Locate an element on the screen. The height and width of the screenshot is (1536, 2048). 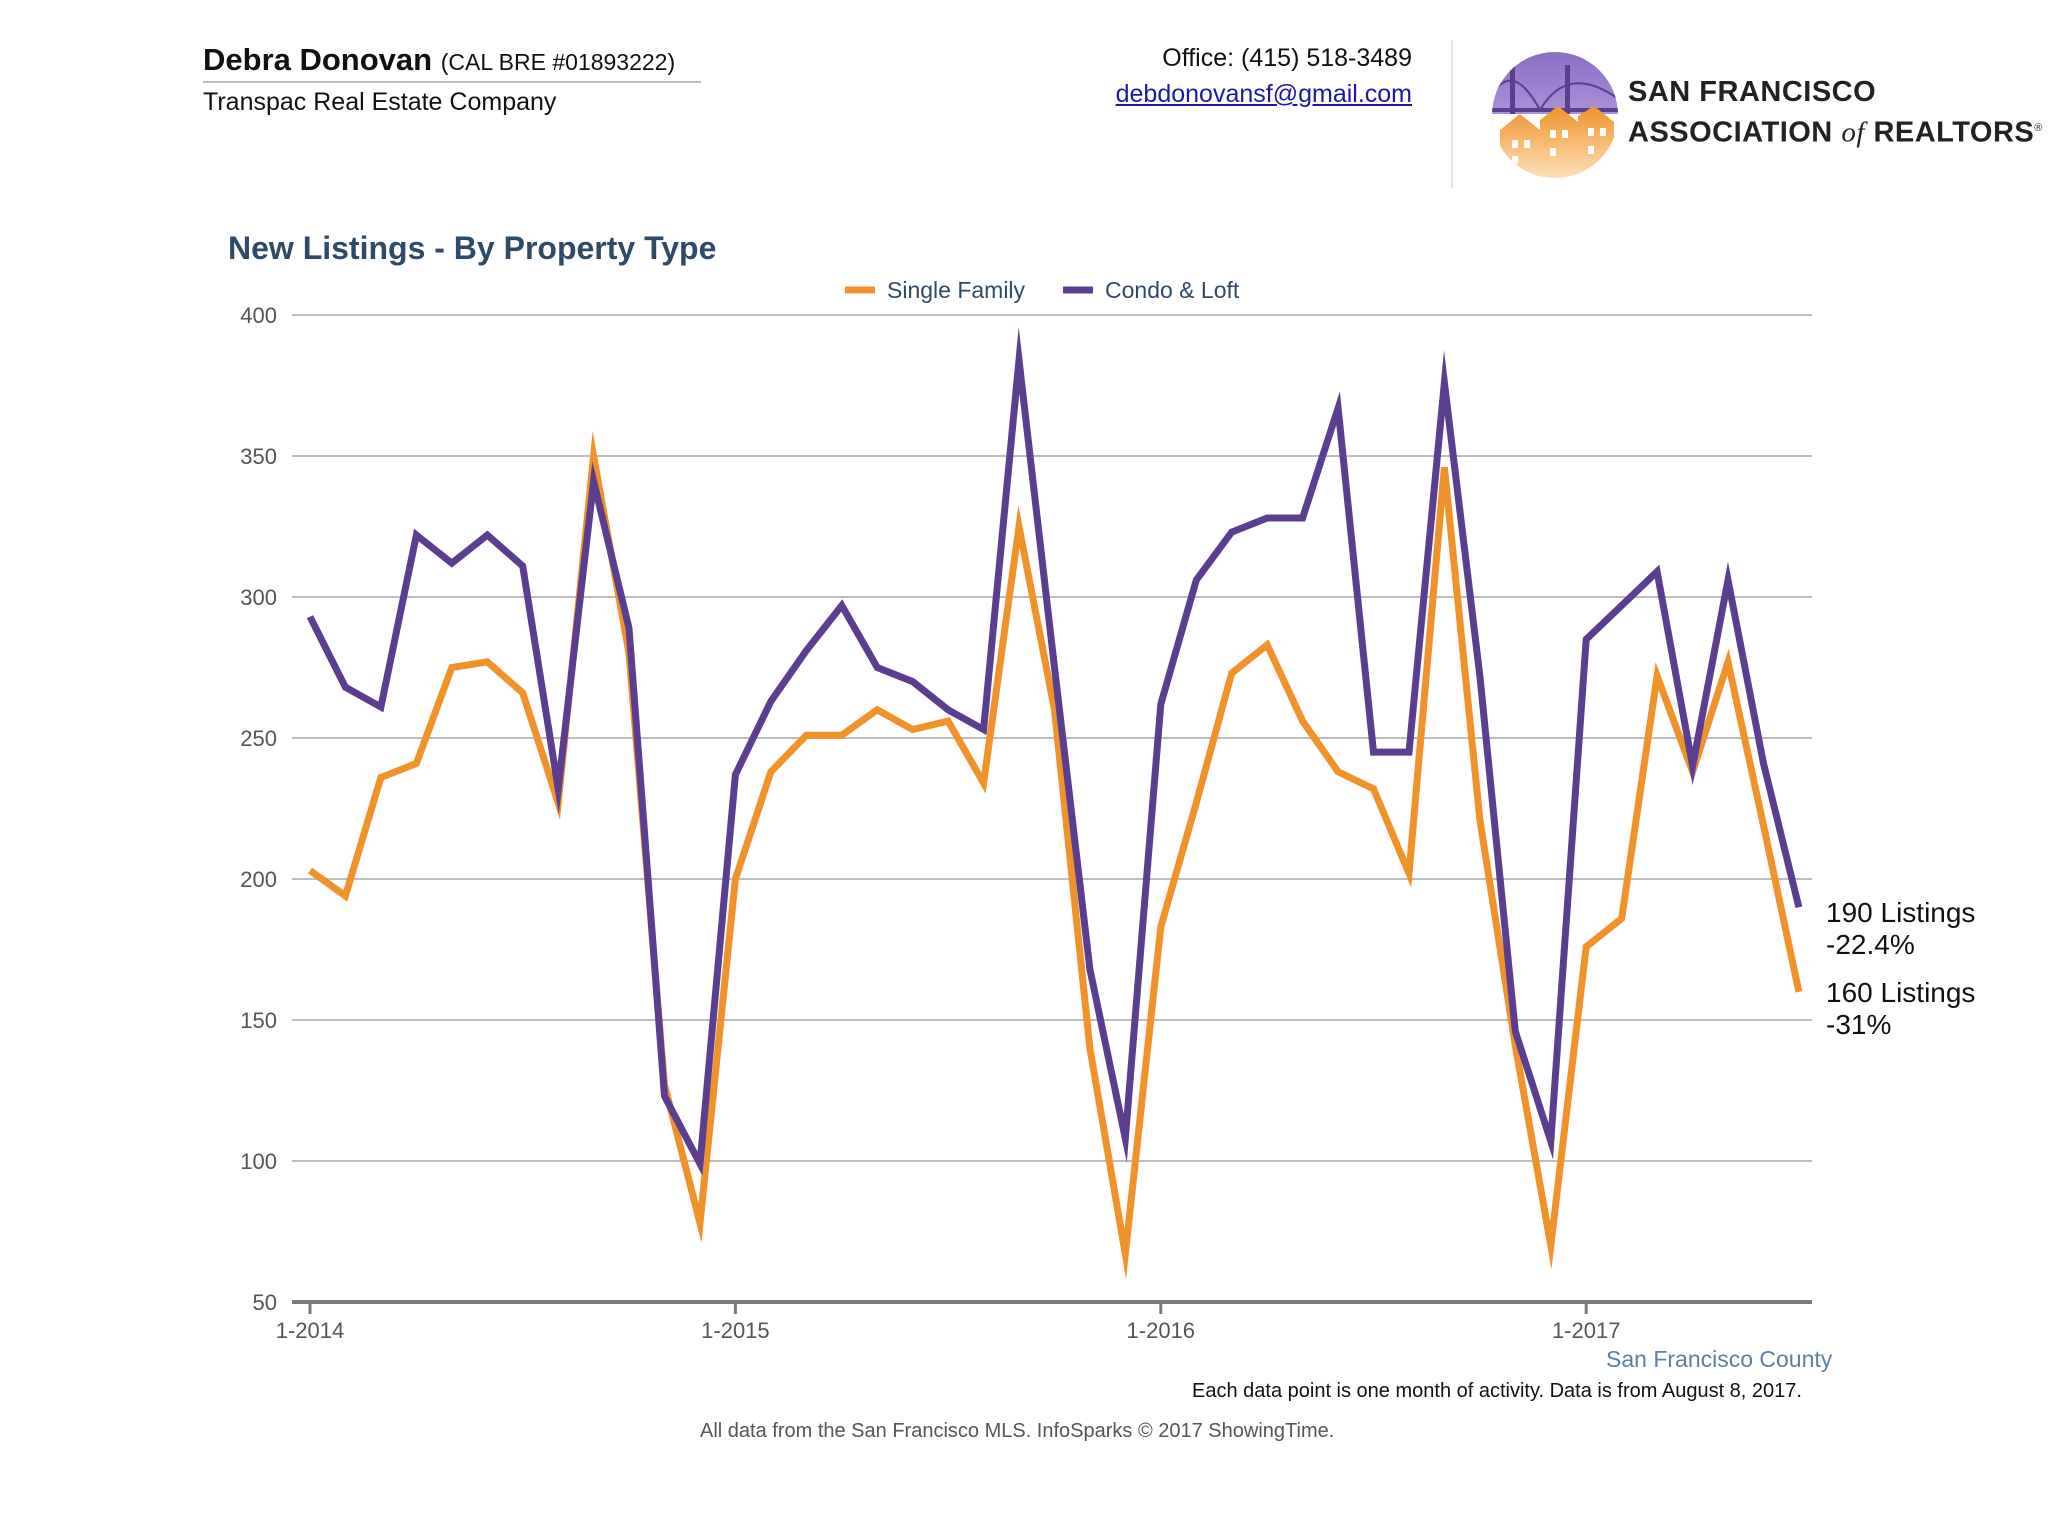
y-tick-label: 400 is located at coordinates (258, 315).